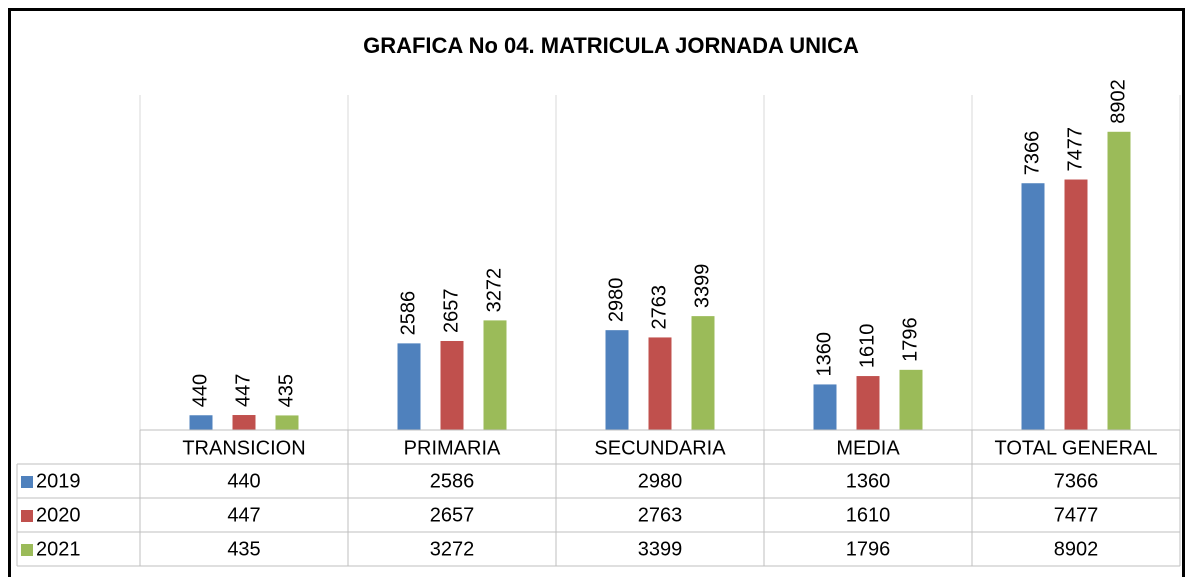 The image size is (1195, 577). I want to click on table-value: 2586, so click(452, 481).